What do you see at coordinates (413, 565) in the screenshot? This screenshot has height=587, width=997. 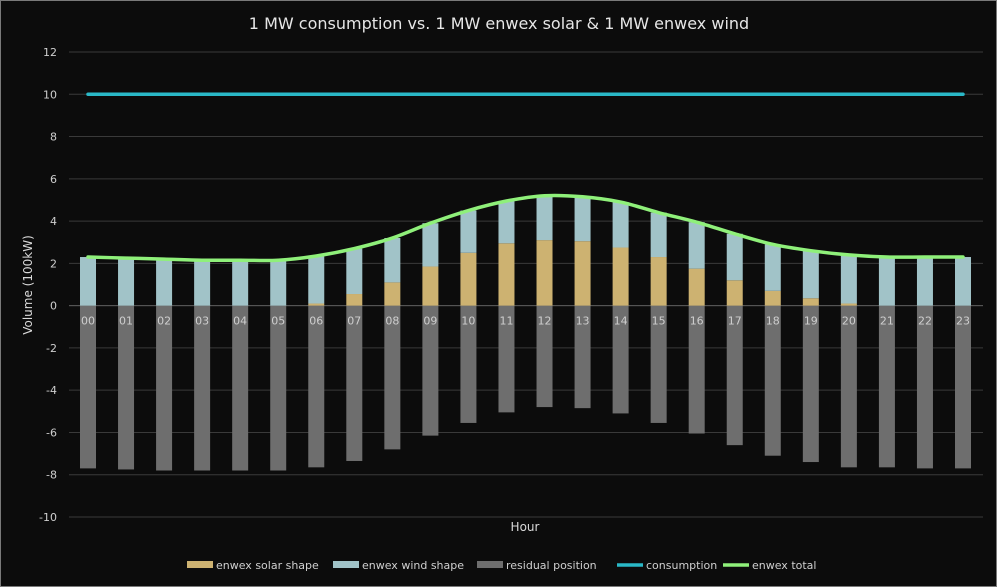 I see `legend-label-enwex-wind-shape: enwex wind shape` at bounding box center [413, 565].